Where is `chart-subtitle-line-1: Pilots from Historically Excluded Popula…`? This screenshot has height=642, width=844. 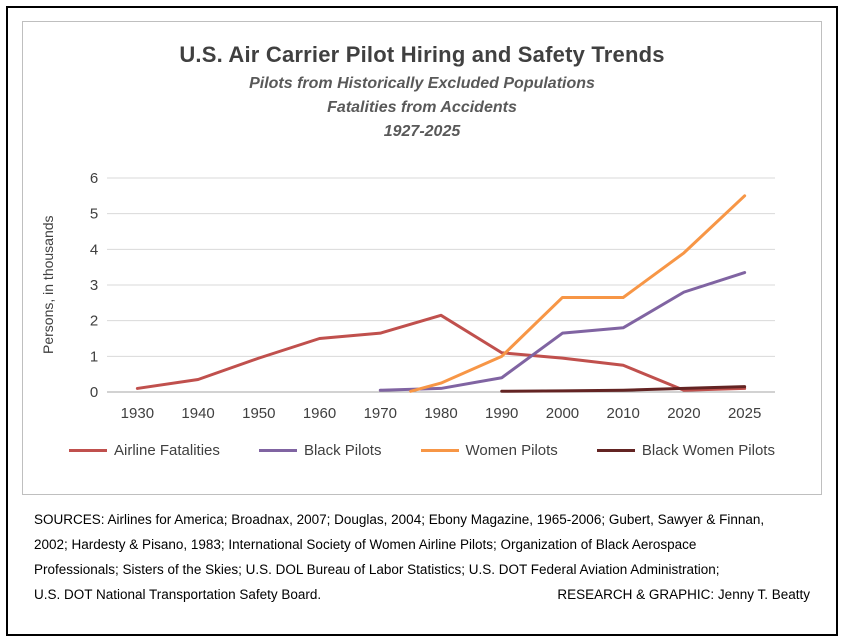 chart-subtitle-line-1: Pilots from Historically Excluded Popula… is located at coordinates (422, 83).